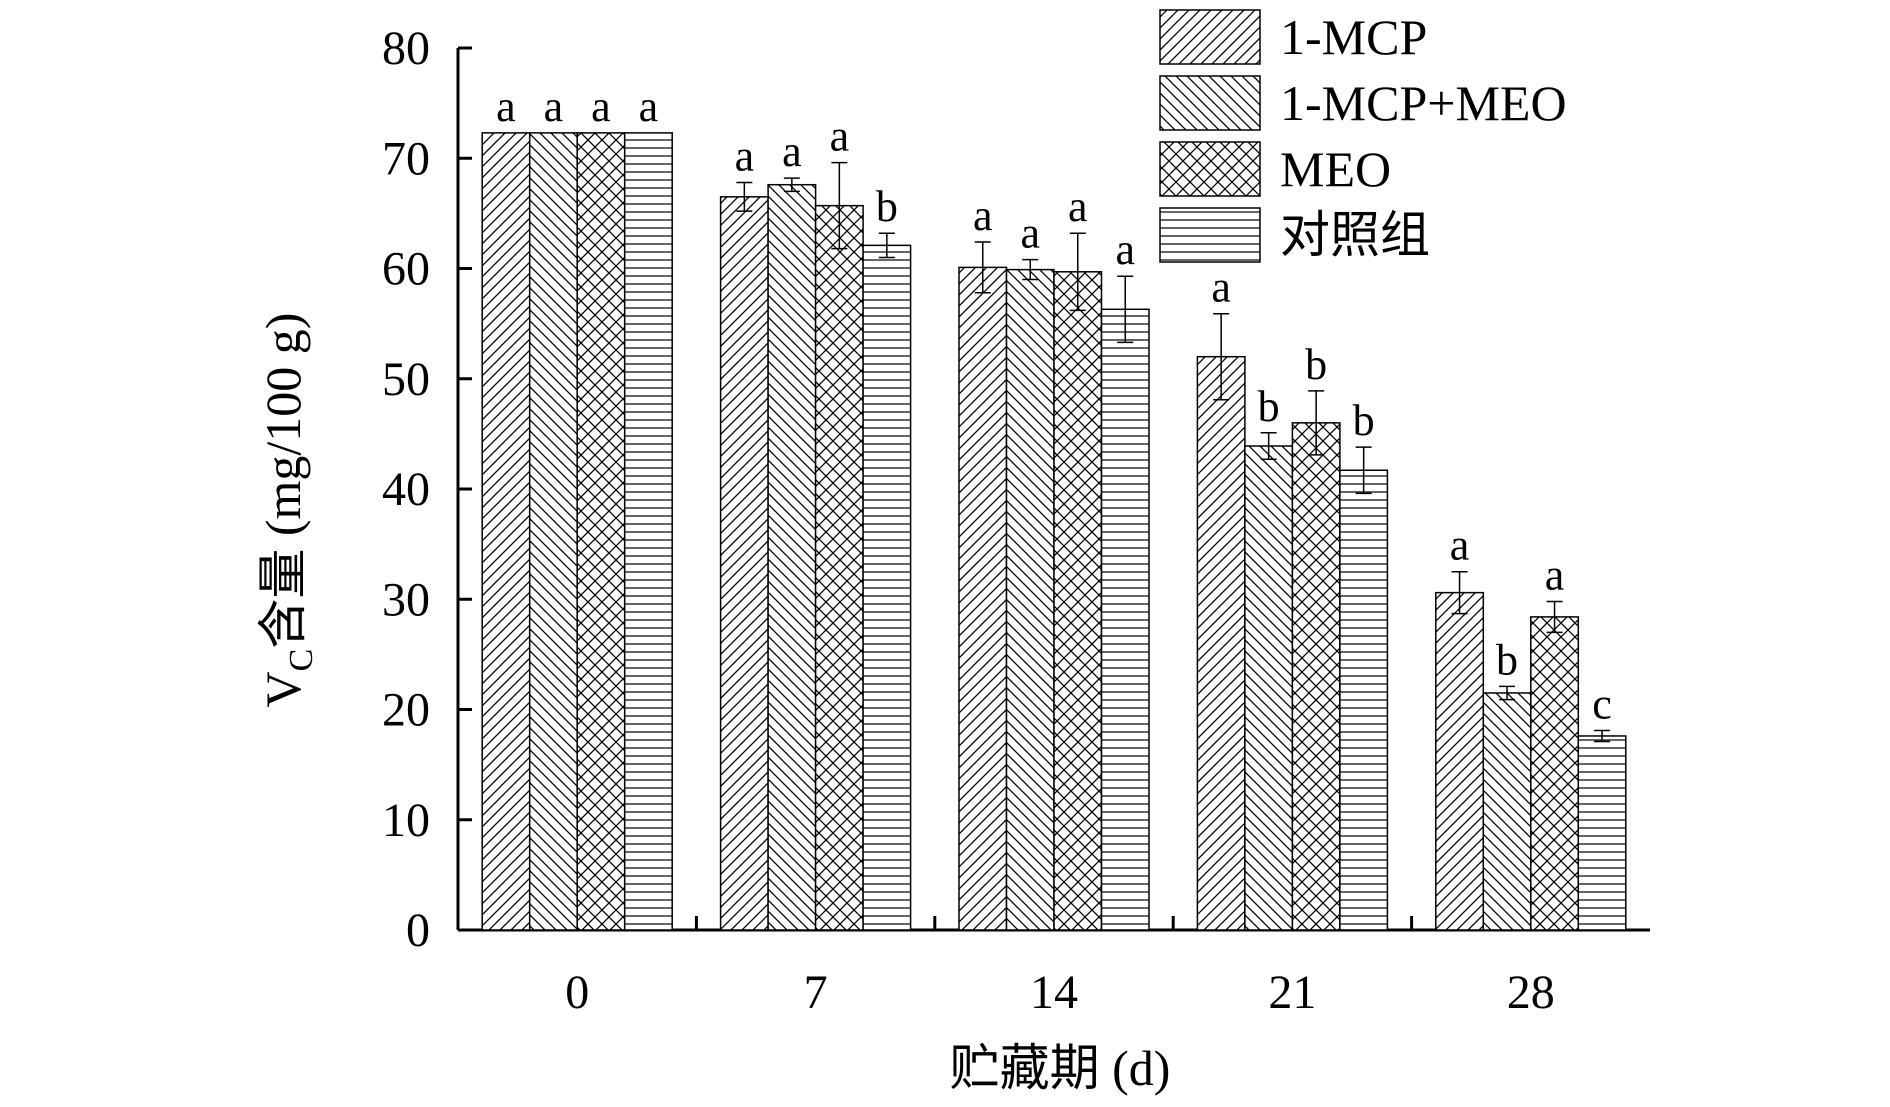 Image resolution: width=1890 pixels, height=1107 pixels. What do you see at coordinates (1602, 703) in the screenshot?
I see `significance-label: c` at bounding box center [1602, 703].